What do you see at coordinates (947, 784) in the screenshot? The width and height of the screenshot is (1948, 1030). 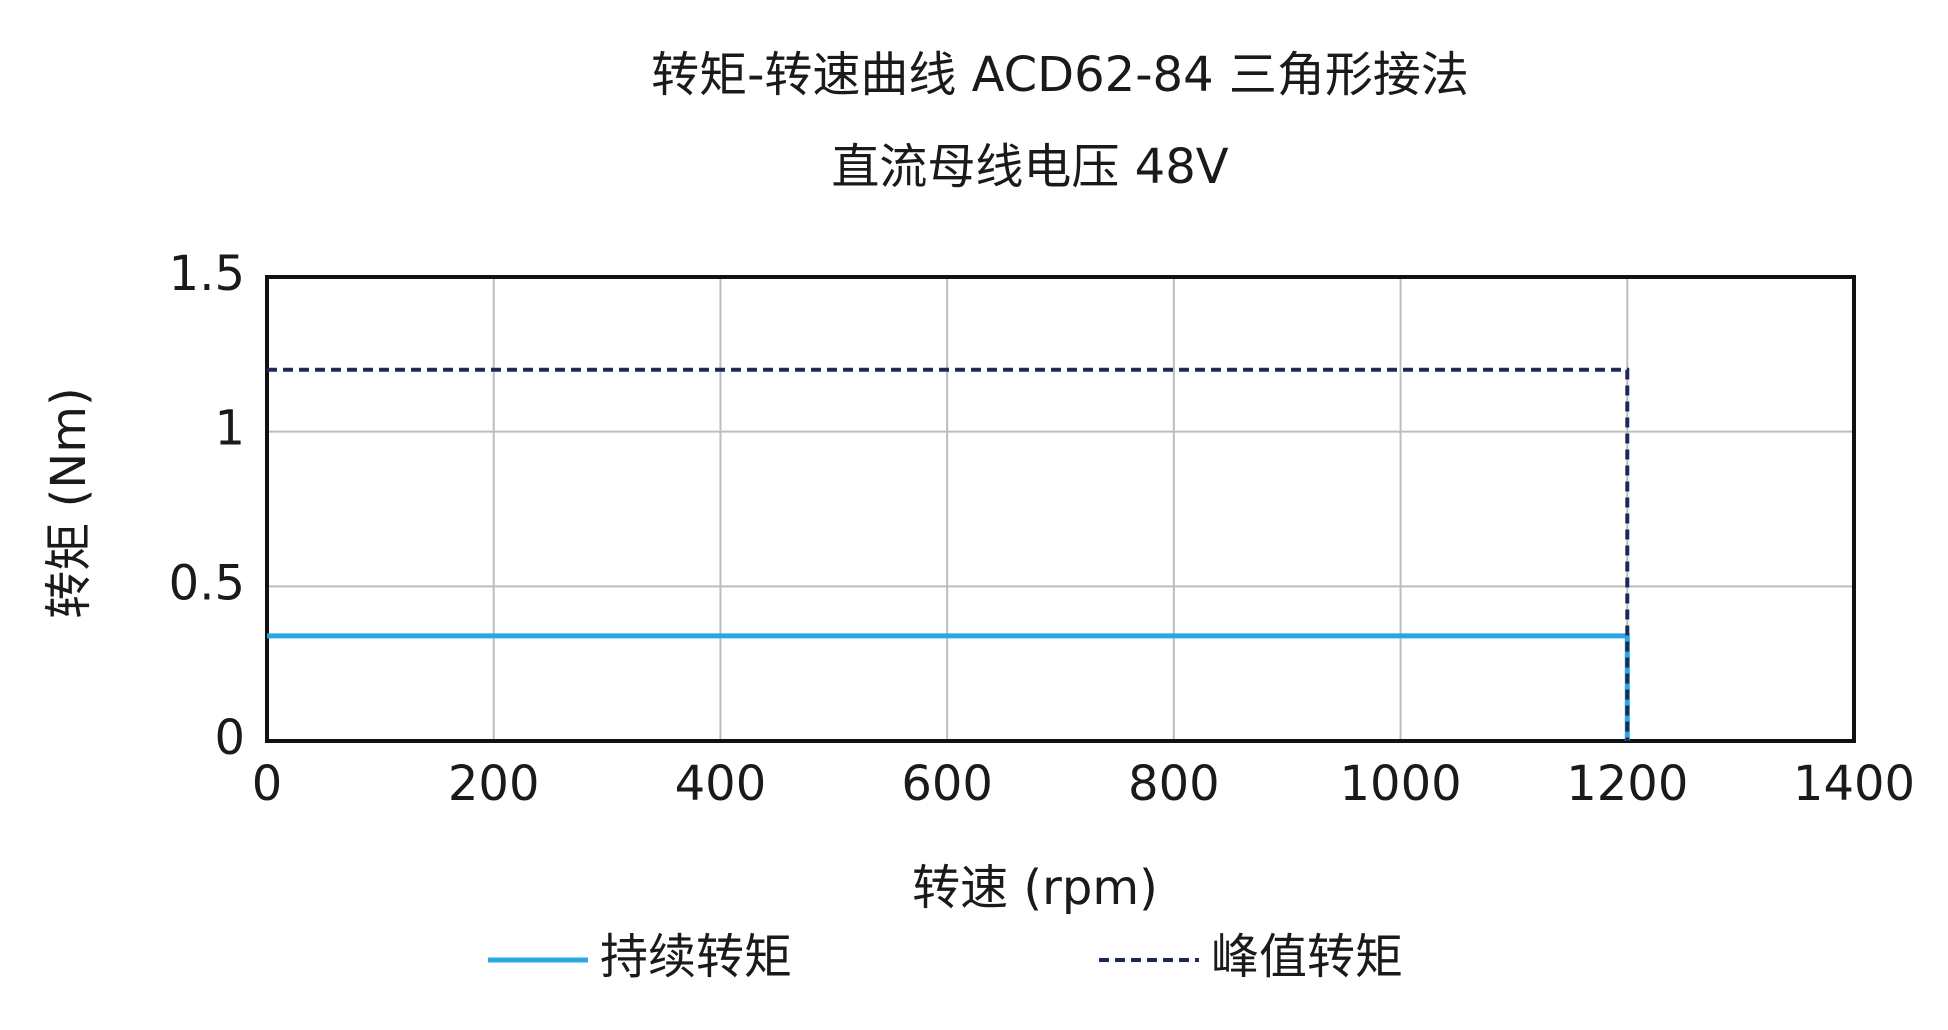 I see `x-tick-label: 600` at bounding box center [947, 784].